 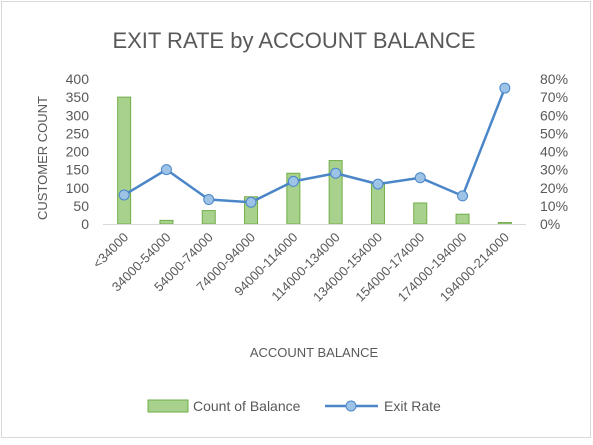 I want to click on y2-tick-label: 10%, so click(x=554, y=206).